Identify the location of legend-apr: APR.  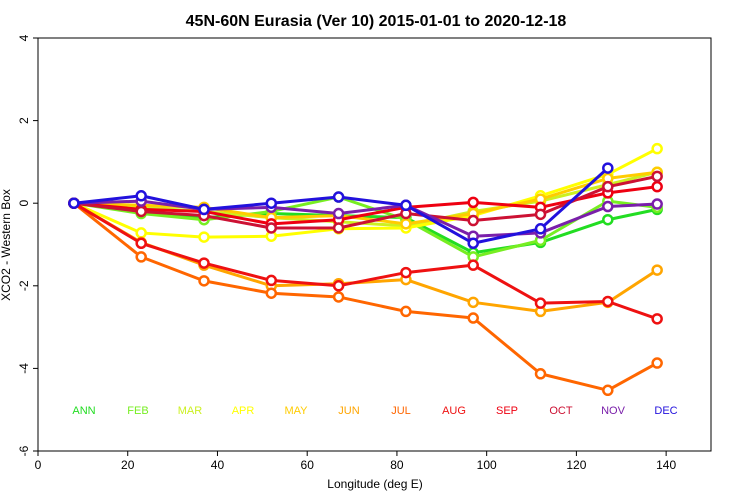
(243, 411).